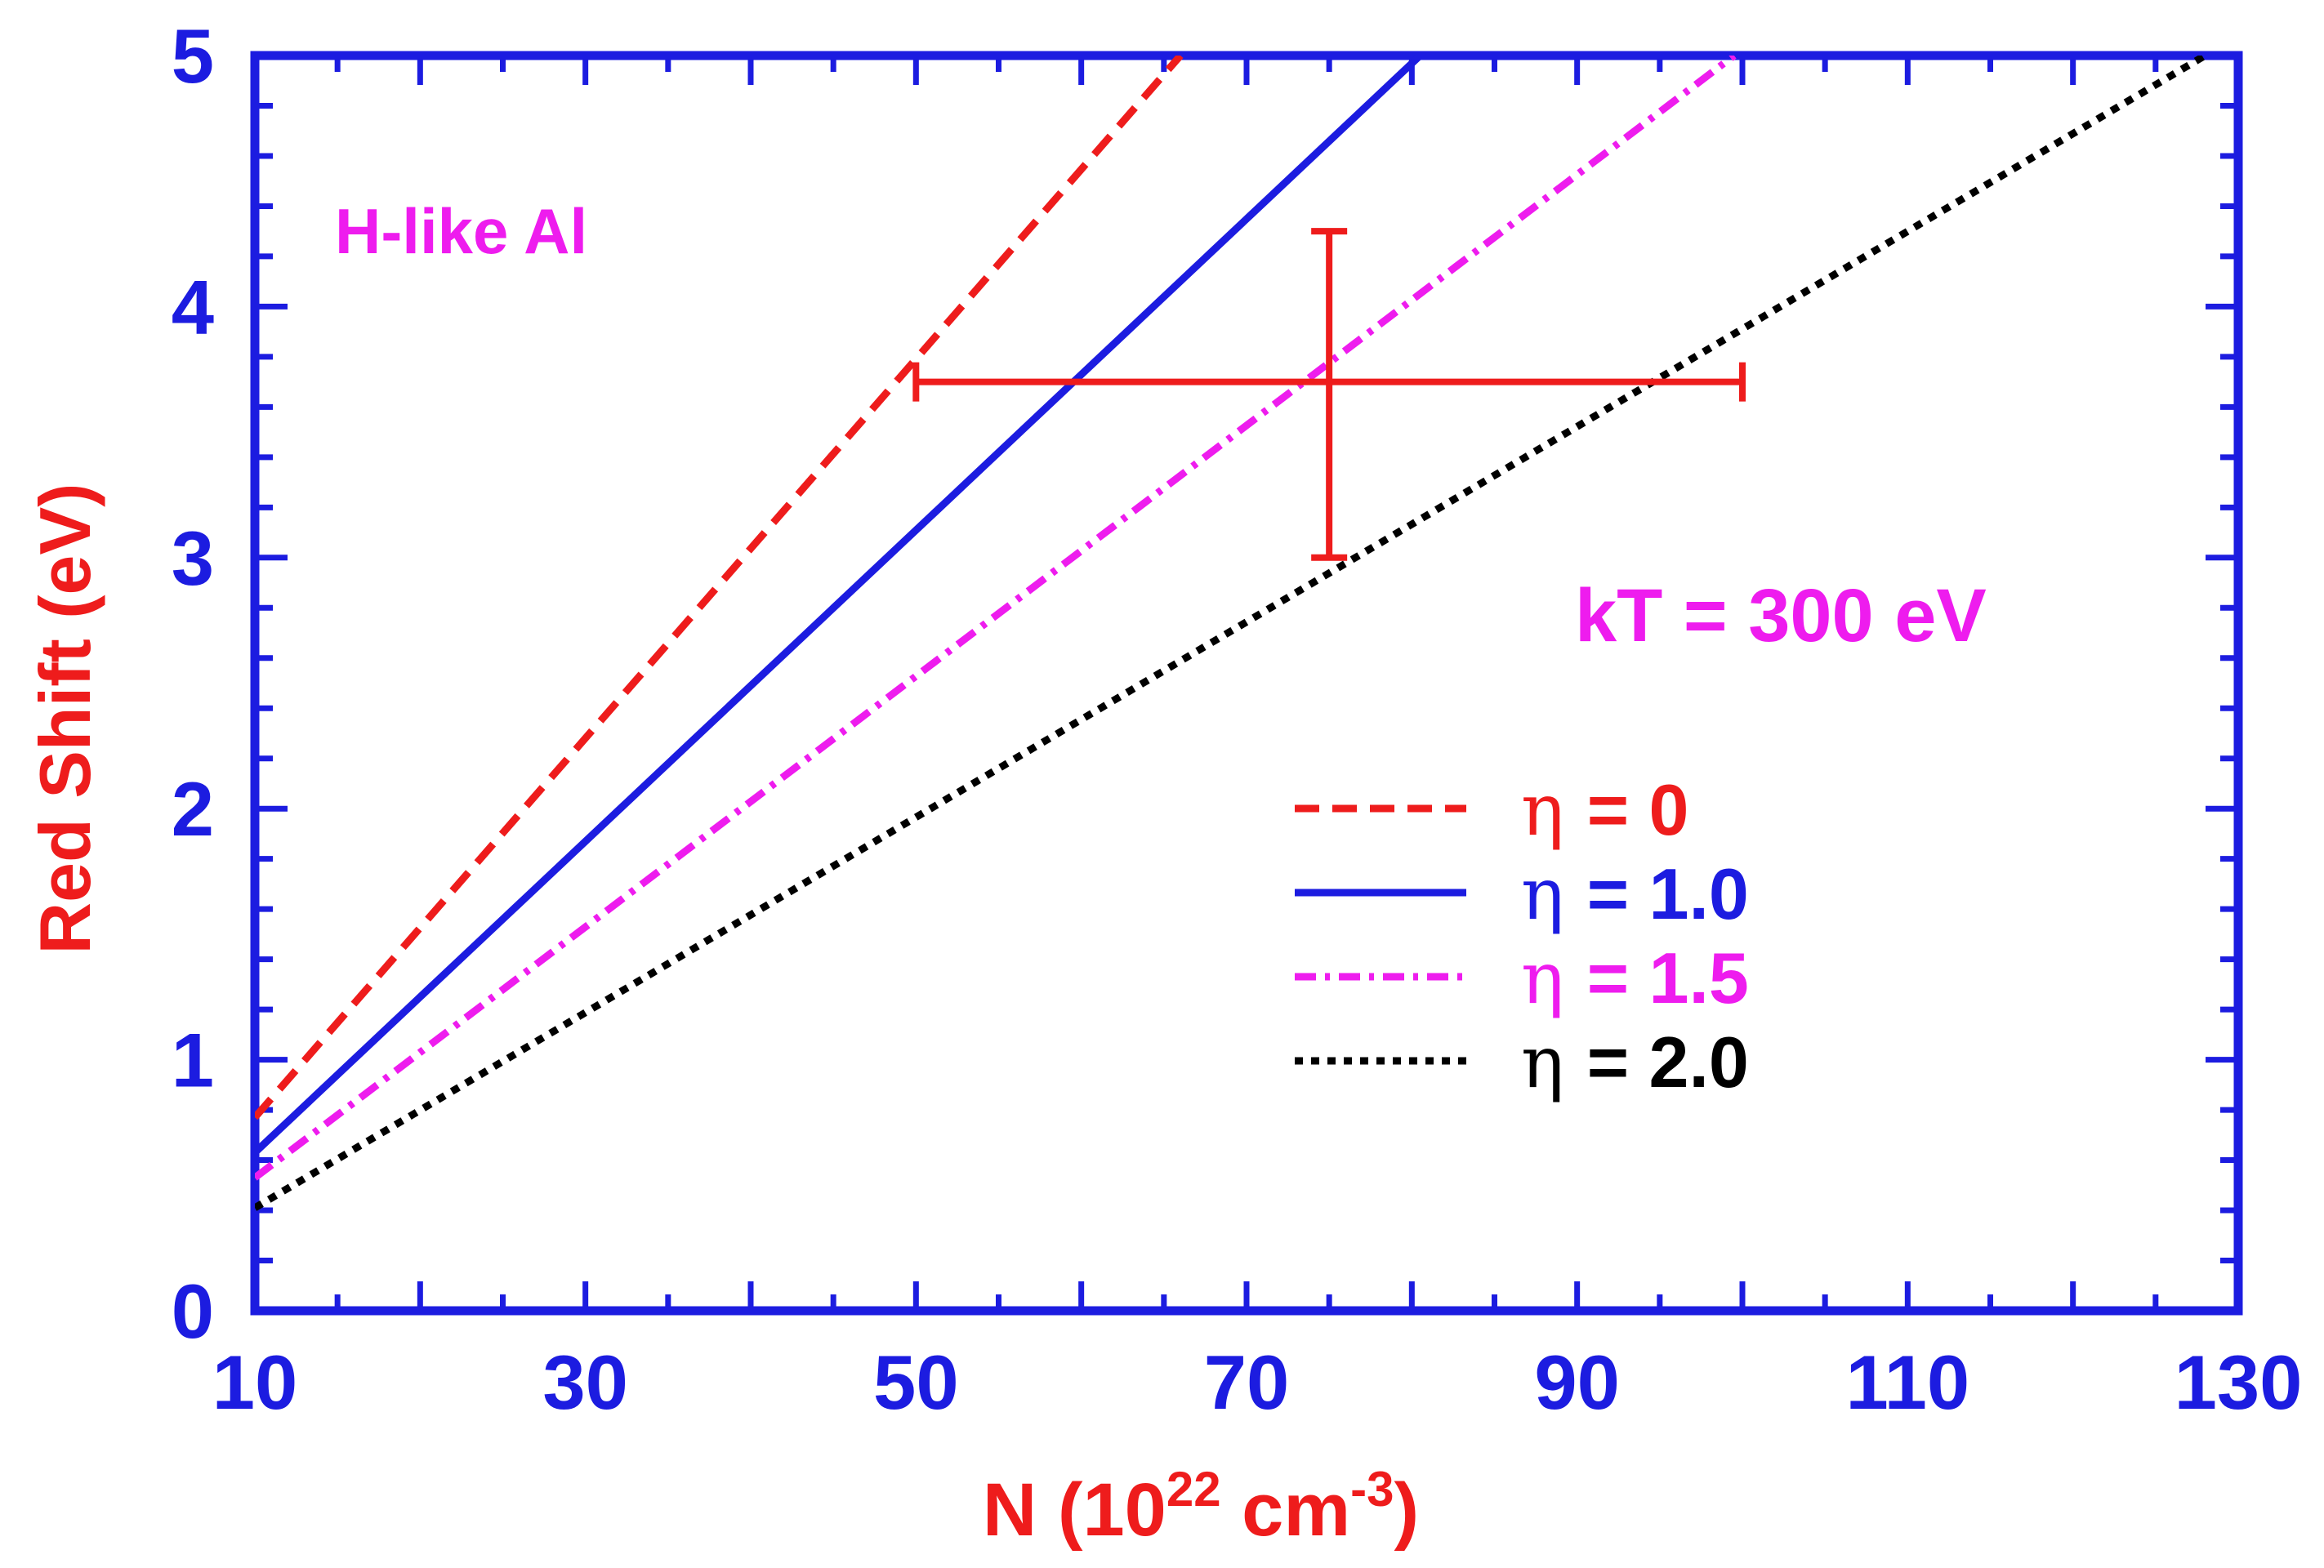 The height and width of the screenshot is (1568, 2324). I want to click on legend-eta-value: = 0, so click(1638, 809).